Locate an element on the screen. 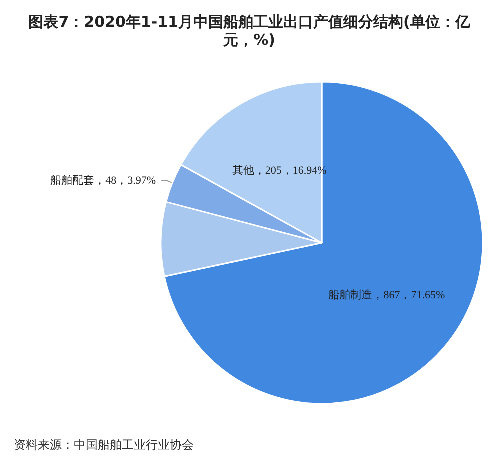  text: 资料来源：中国船舶工业行业协会 is located at coordinates (104, 445).